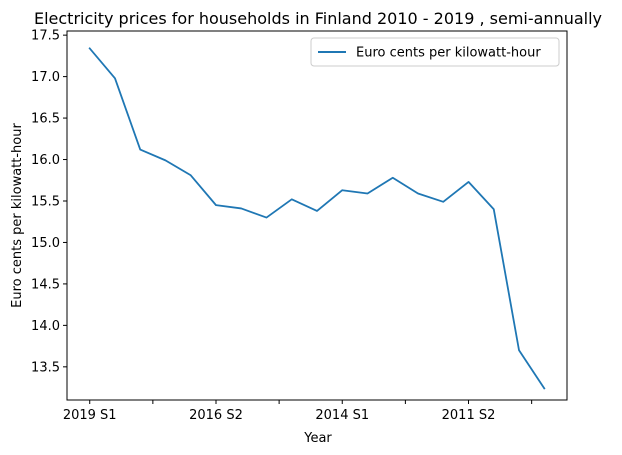 The image size is (622, 455). What do you see at coordinates (298, 411) in the screenshot?
I see `x-axis-ticks: 2019 S1 2016 S2 2014 S1 2011 S2` at bounding box center [298, 411].